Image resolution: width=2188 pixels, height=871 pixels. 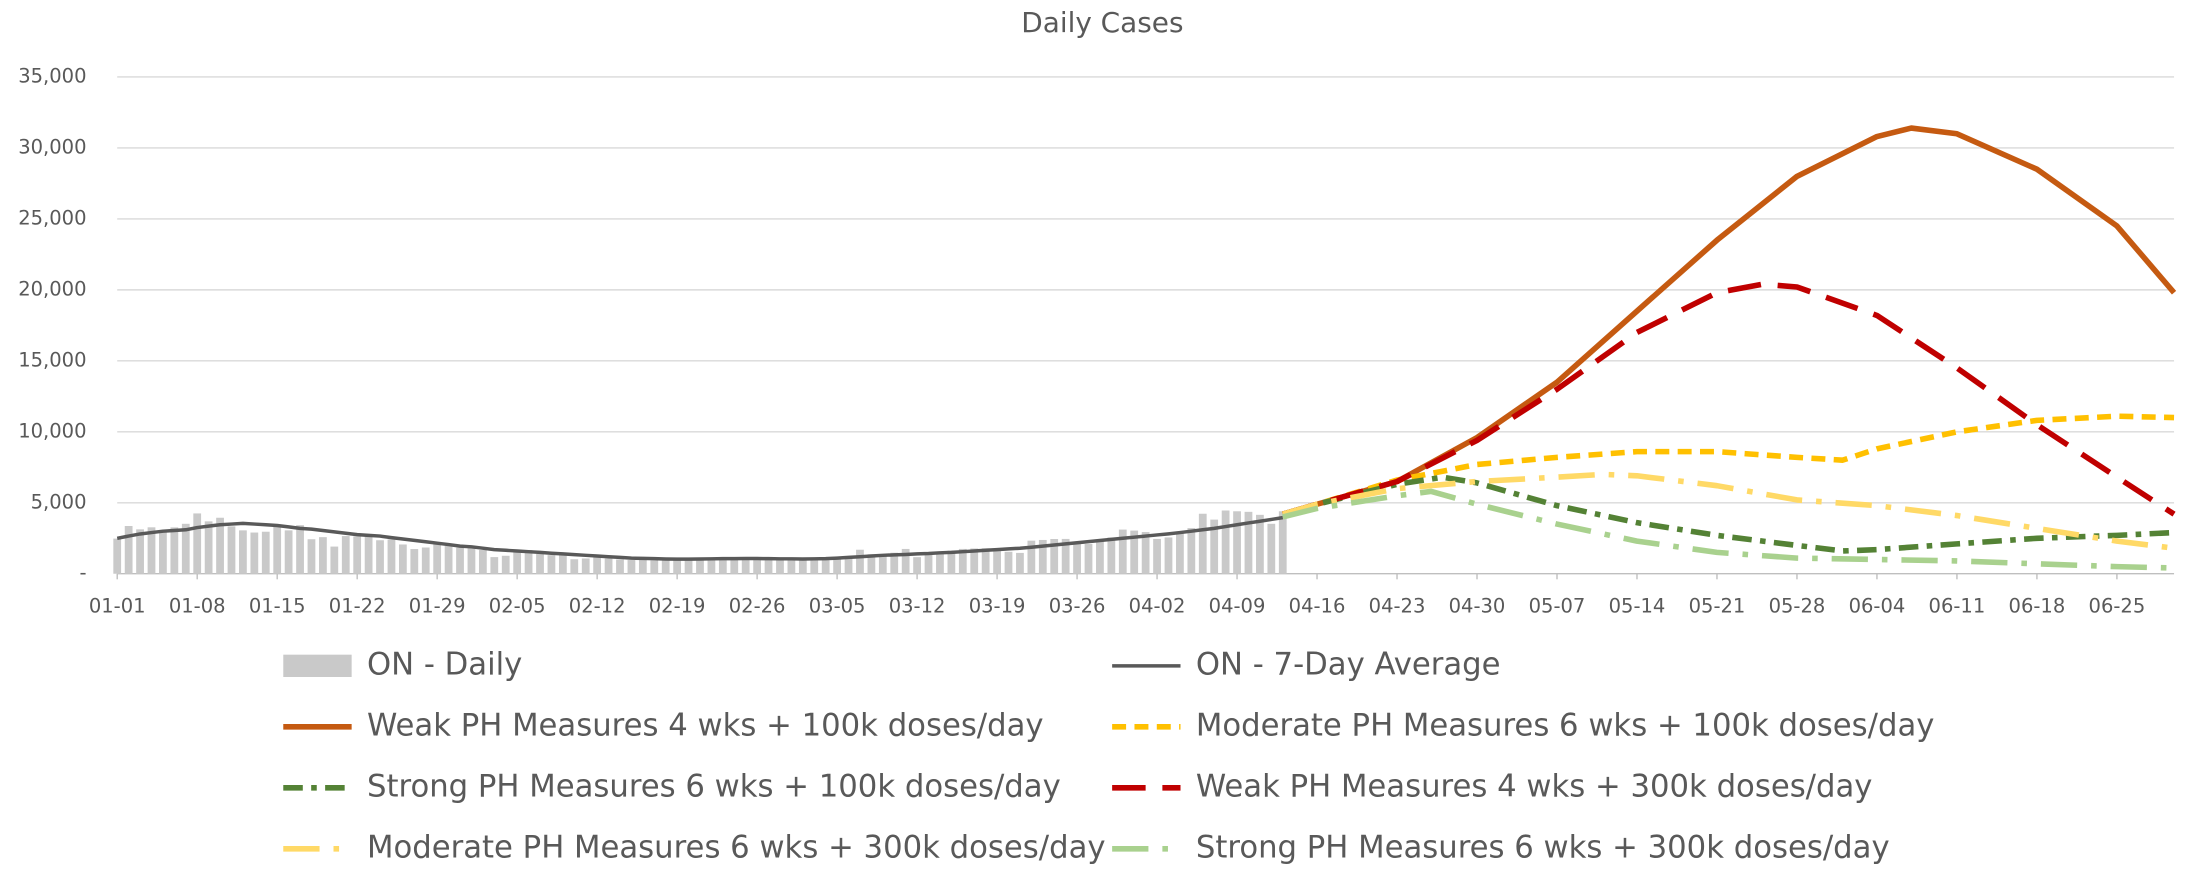 I want to click on y-tick-label: 10,000, so click(x=52, y=430).